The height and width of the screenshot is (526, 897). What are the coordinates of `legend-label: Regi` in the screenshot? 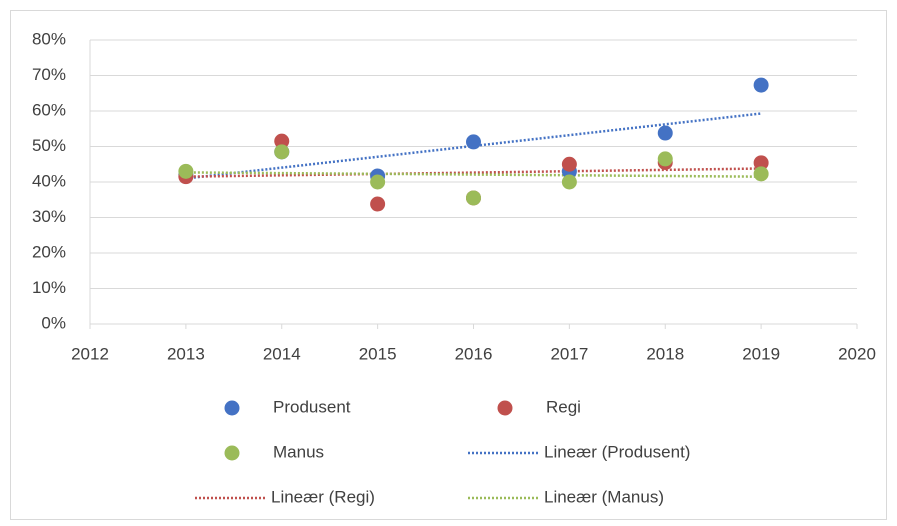 It's located at (563, 406).